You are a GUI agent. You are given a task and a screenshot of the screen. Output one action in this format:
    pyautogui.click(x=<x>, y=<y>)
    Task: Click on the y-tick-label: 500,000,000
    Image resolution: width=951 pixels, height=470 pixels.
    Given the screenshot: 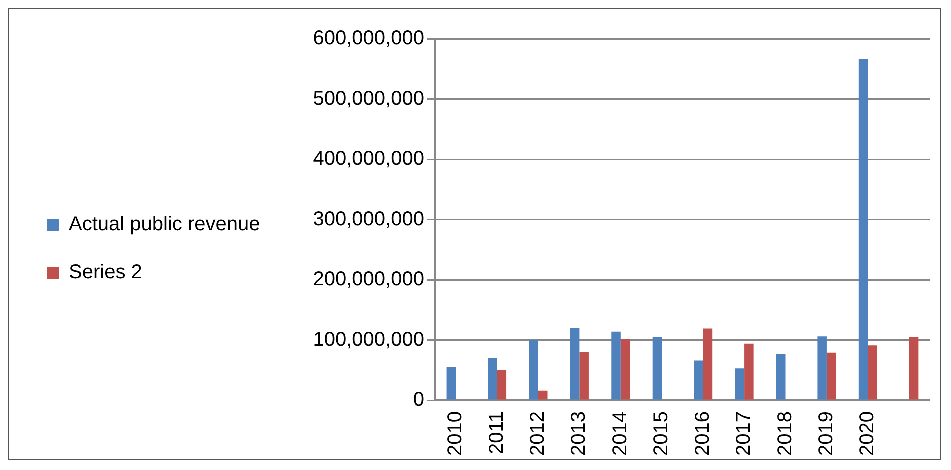 What is the action you would take?
    pyautogui.click(x=368, y=99)
    